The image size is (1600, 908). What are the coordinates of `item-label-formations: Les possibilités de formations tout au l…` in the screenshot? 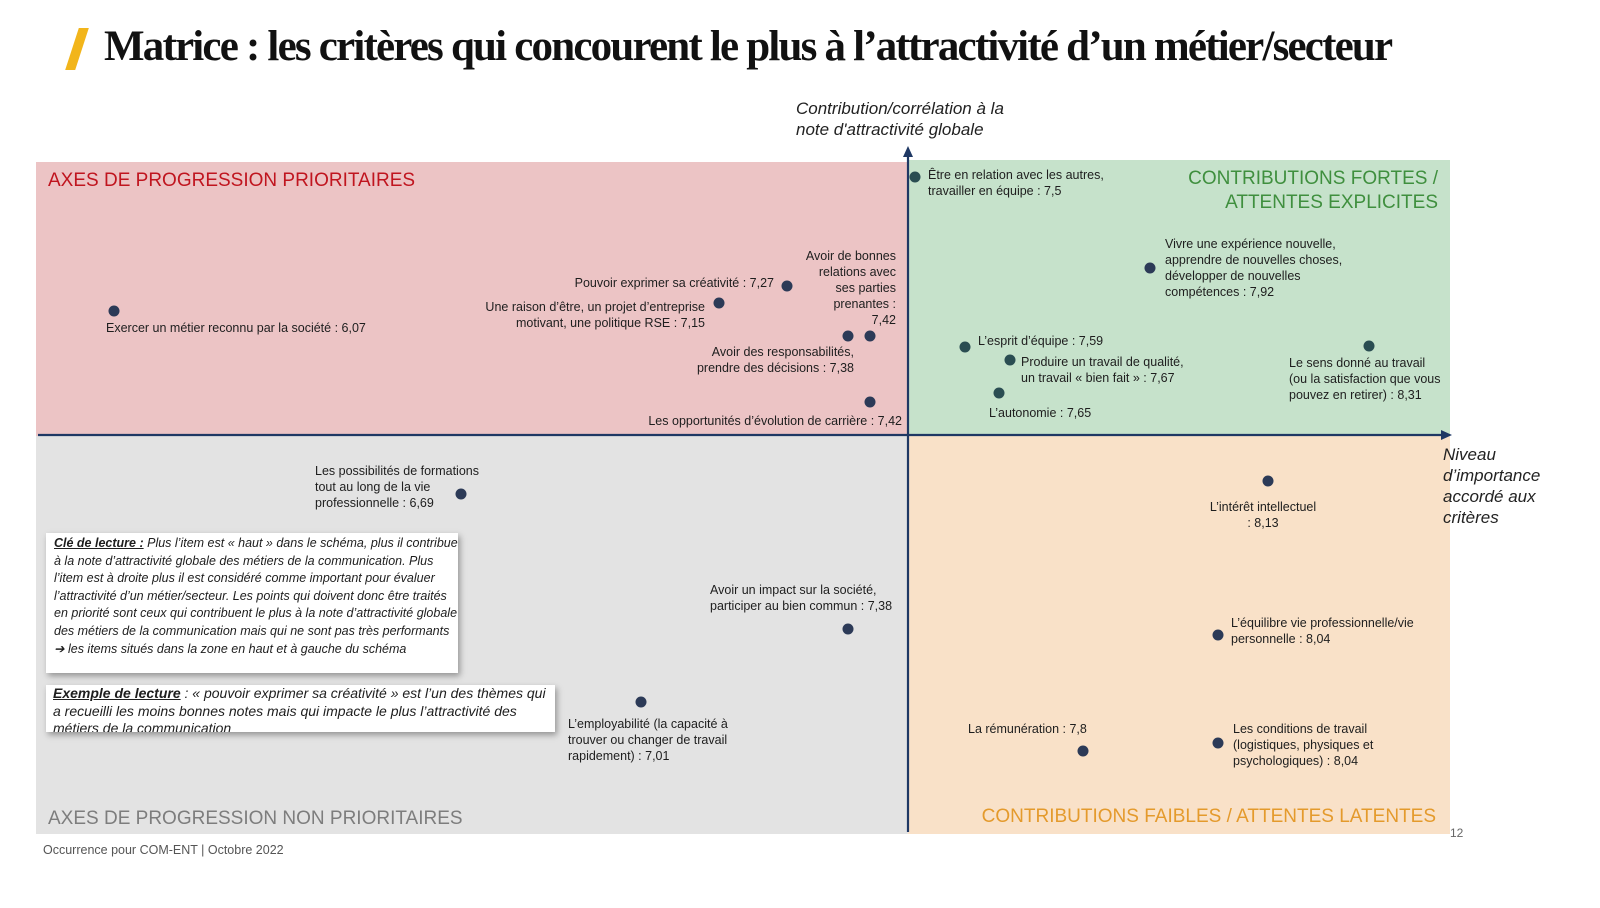 It's located at (397, 487).